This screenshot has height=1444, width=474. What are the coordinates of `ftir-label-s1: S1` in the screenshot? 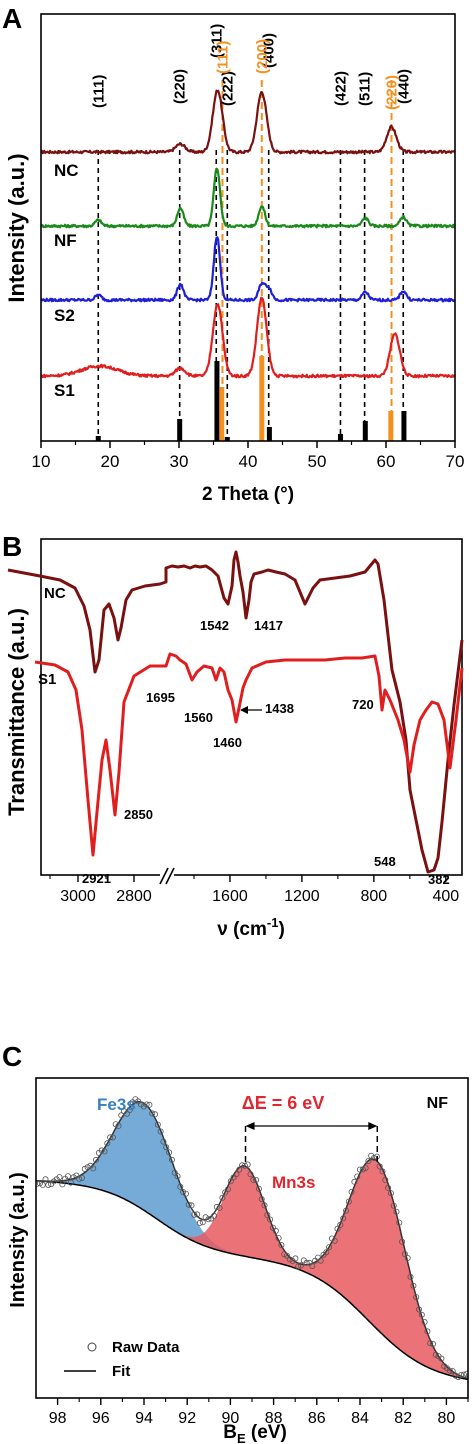 It's located at (47, 679).